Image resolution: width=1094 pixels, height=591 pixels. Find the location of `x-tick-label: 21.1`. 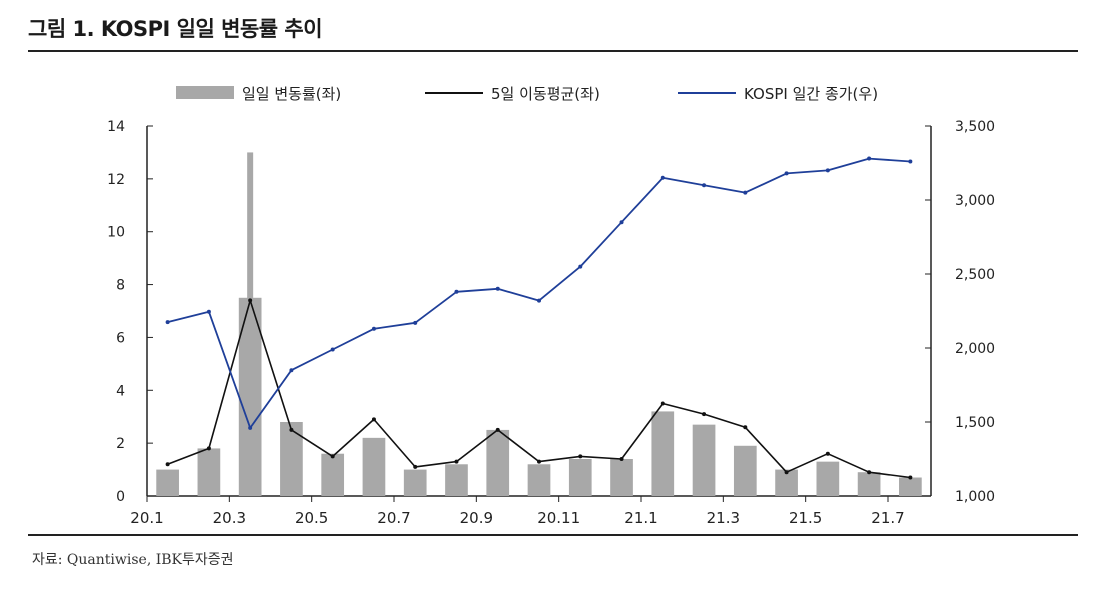

x-tick-label: 21.1 is located at coordinates (640, 518).